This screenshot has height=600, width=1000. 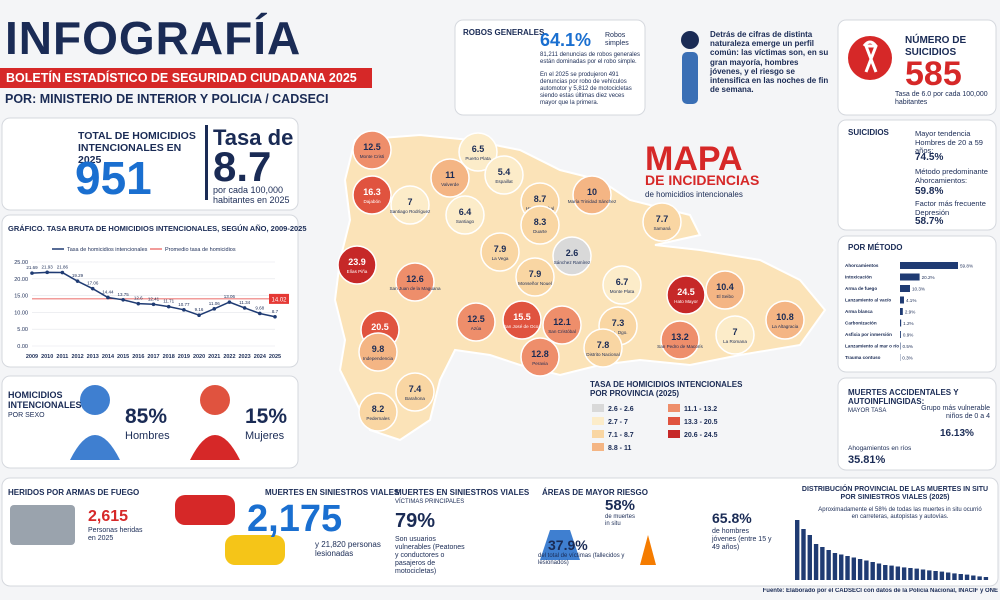 I want to click on province-name: El Seibo, so click(x=725, y=296).